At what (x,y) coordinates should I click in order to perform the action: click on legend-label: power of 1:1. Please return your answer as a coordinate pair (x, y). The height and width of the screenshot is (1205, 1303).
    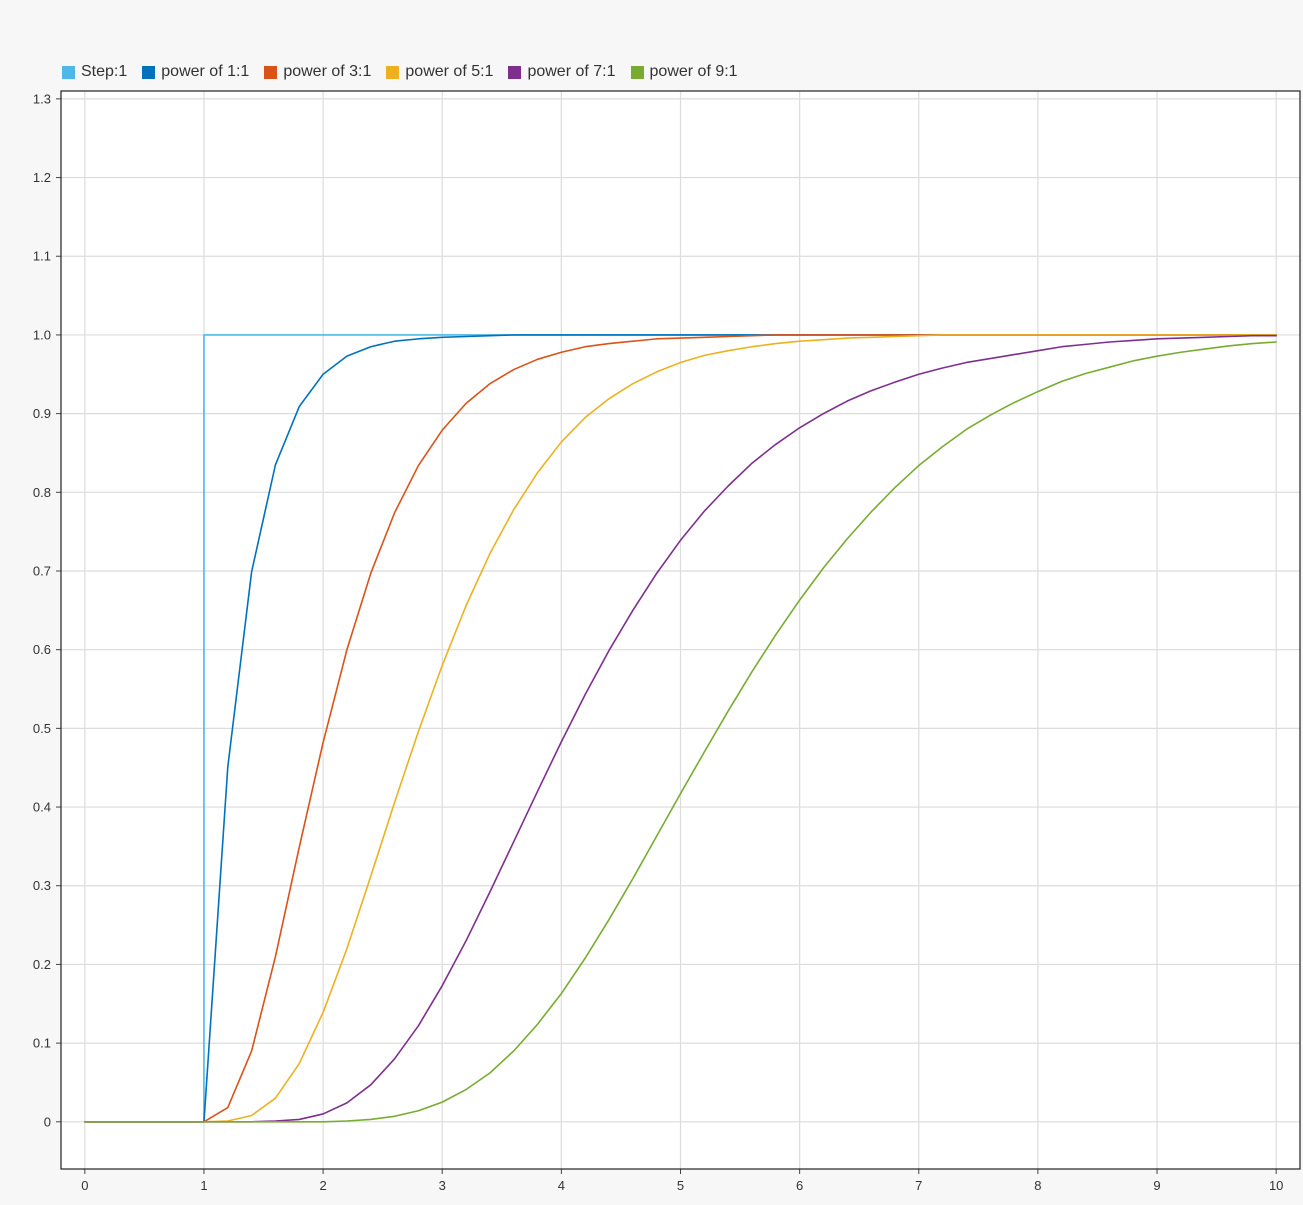
    Looking at the image, I should click on (205, 71).